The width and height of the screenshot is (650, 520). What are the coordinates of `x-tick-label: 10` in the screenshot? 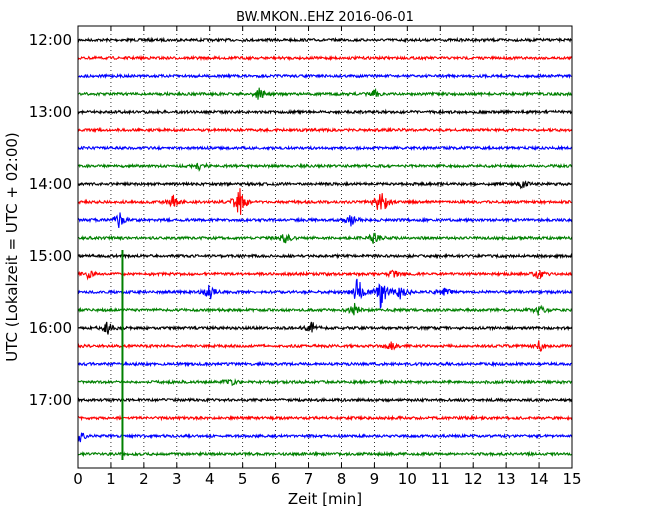 It's located at (407, 479).